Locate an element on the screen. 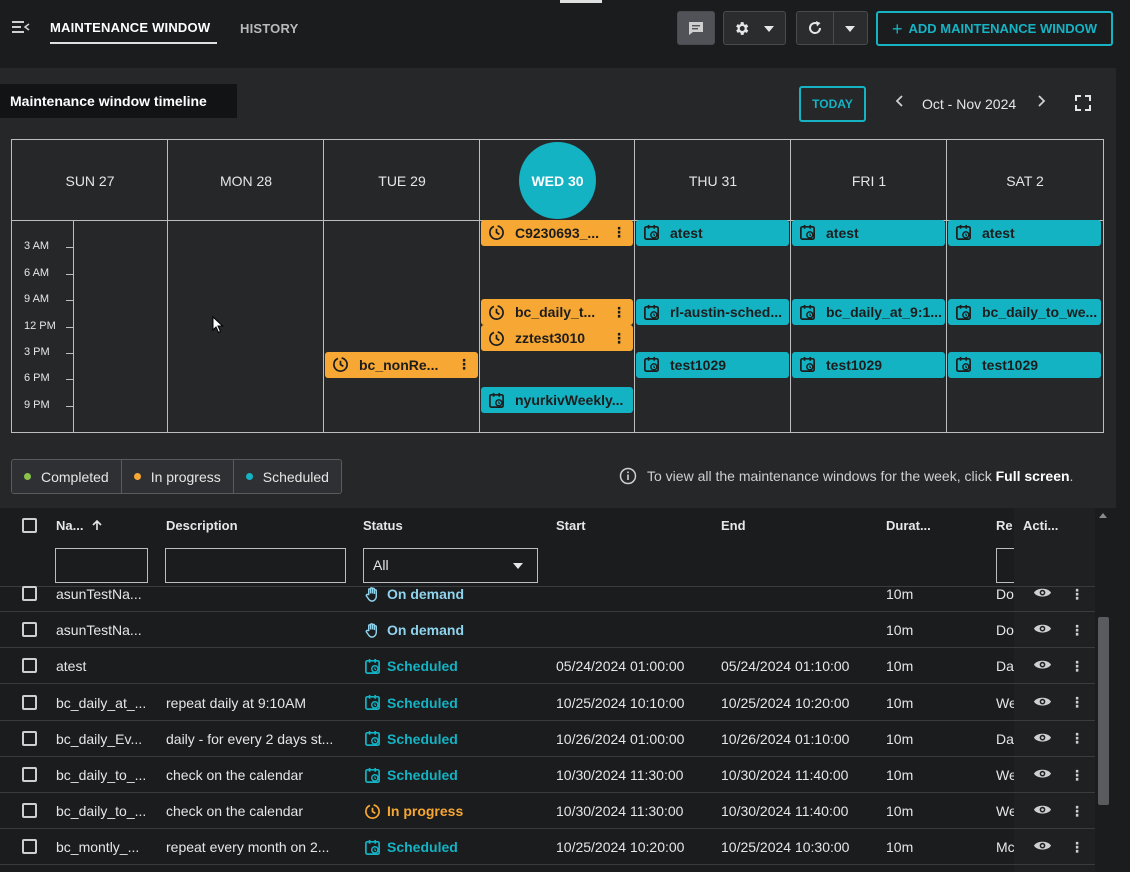  column-header-start: Start is located at coordinates (571, 525).